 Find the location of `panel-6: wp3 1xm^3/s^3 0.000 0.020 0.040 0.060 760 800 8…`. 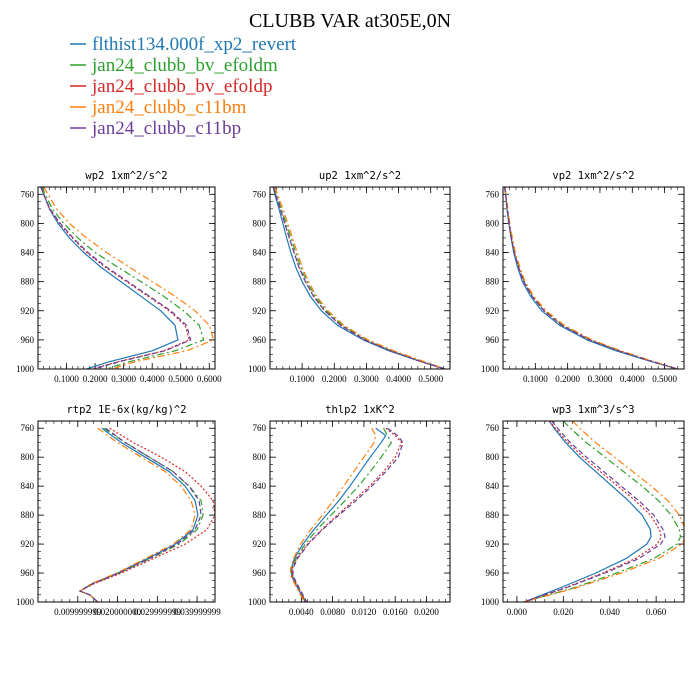

panel-6: wp3 1xm^3/s^3 0.000 0.020 0.040 0.060 760 800 8… is located at coordinates (583, 510).